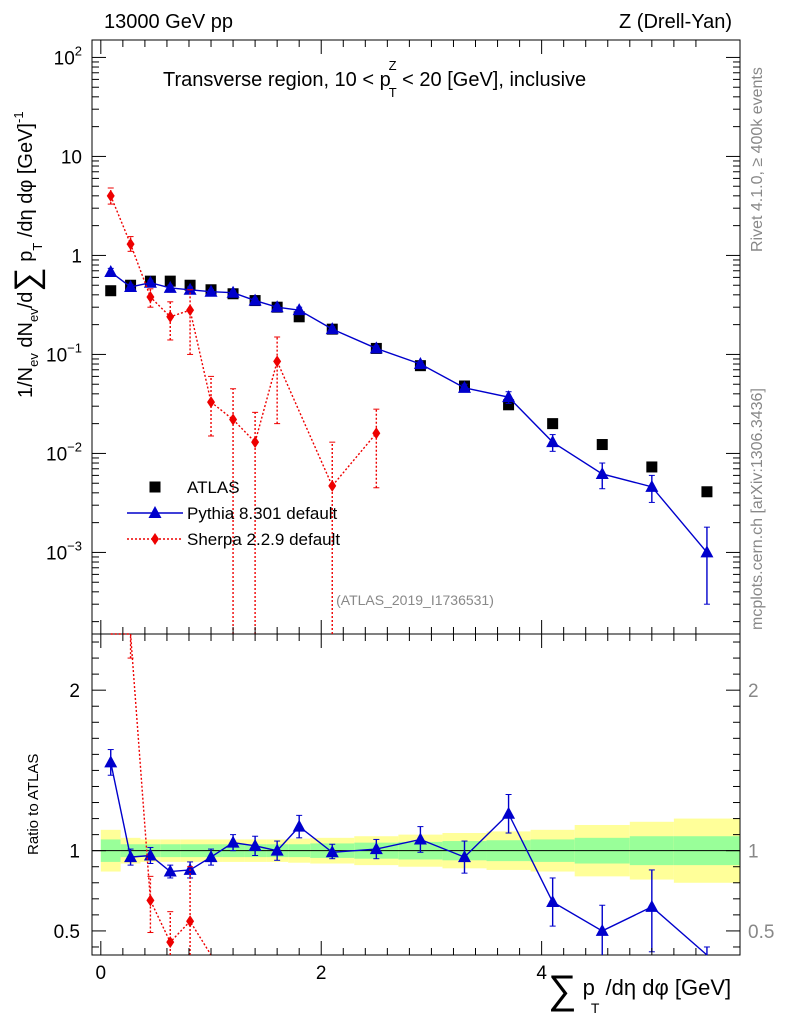  What do you see at coordinates (321, 973) in the screenshot?
I see `x-tick-label: 2` at bounding box center [321, 973].